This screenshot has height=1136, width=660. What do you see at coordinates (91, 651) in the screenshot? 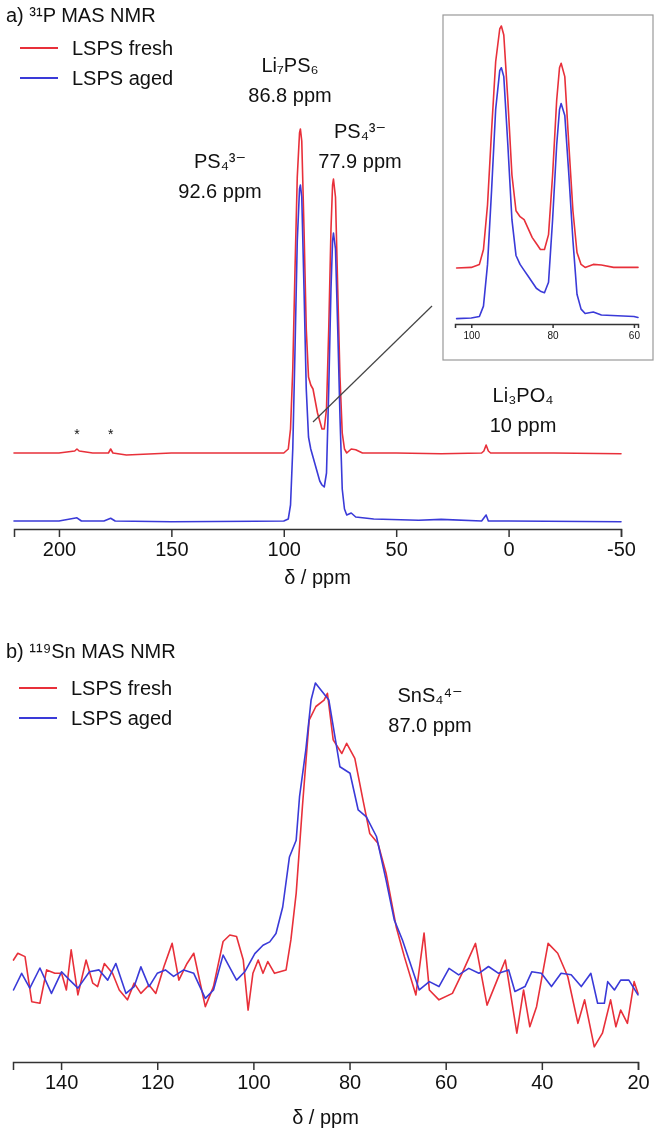
I see `chart-title: b) ¹¹⁹Sn MAS NMR` at bounding box center [91, 651].